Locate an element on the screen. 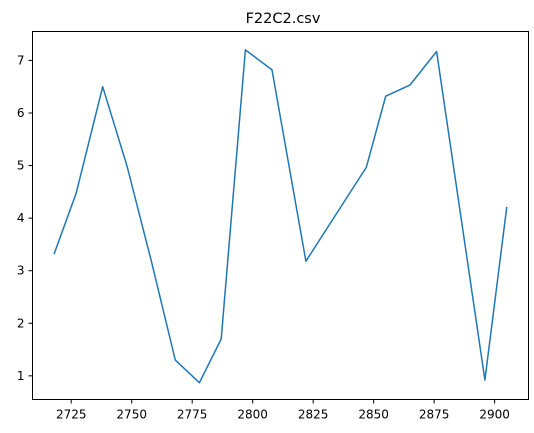  x-axis: 2725 2750 2775 2800 2825 2850 2875 2900 is located at coordinates (283, 410).